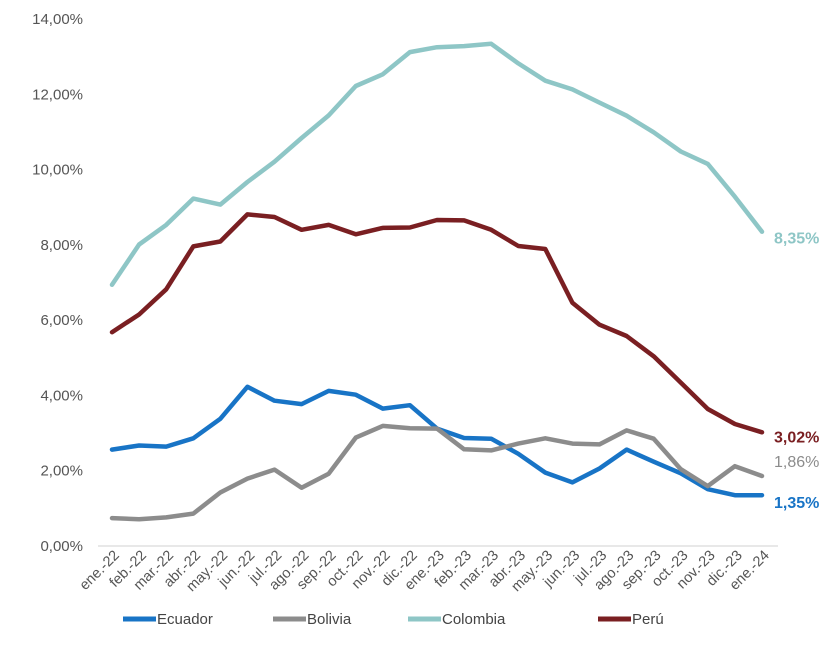 This screenshot has width=837, height=659. What do you see at coordinates (185, 619) in the screenshot?
I see `legend-label: Ecuador` at bounding box center [185, 619].